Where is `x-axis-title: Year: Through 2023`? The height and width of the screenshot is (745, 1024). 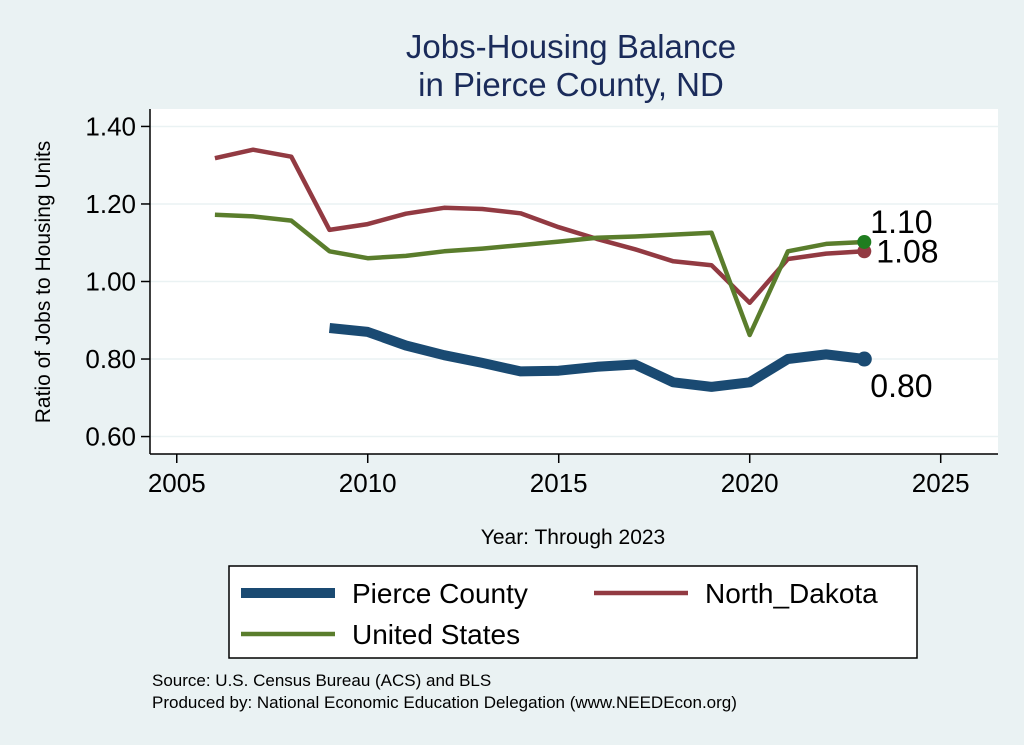 x-axis-title: Year: Through 2023 is located at coordinates (573, 537).